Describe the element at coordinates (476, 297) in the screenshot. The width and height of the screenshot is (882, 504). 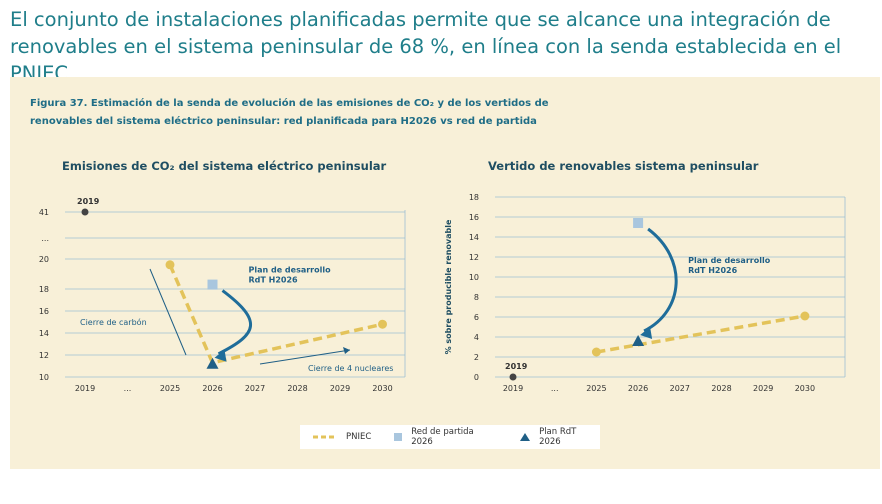
I see `y-tick-label: 8` at that location.